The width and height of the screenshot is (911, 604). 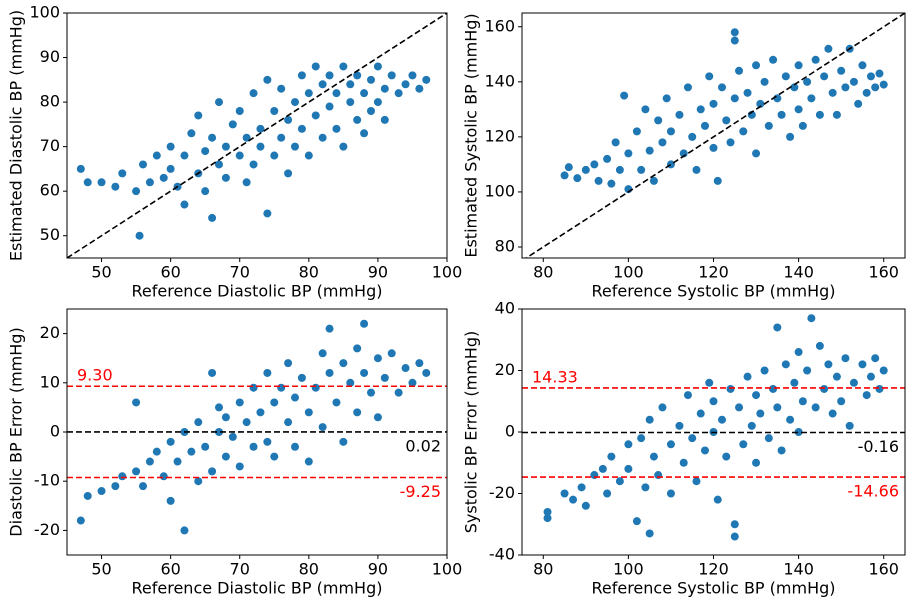 What do you see at coordinates (95, 375) in the screenshot?
I see `line-label: 9.30` at bounding box center [95, 375].